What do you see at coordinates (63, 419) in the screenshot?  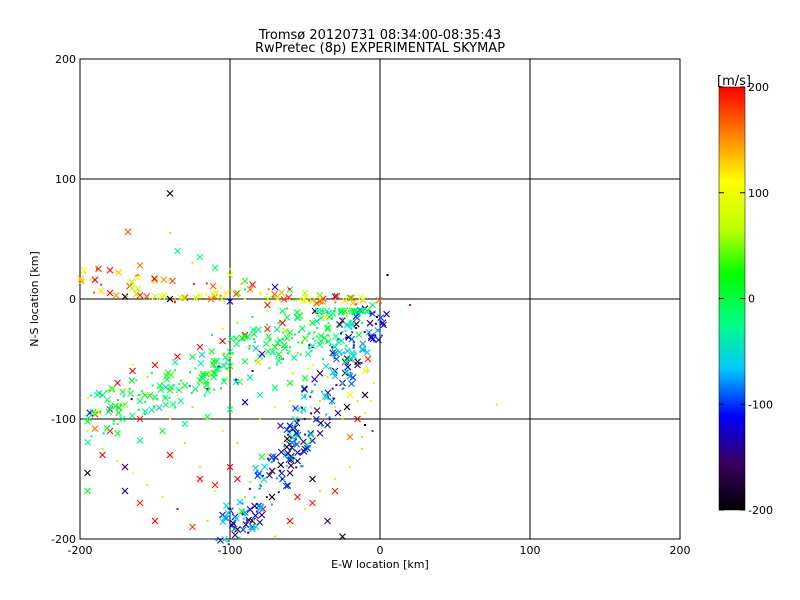 I see `y-tick-label: -100` at bounding box center [63, 419].